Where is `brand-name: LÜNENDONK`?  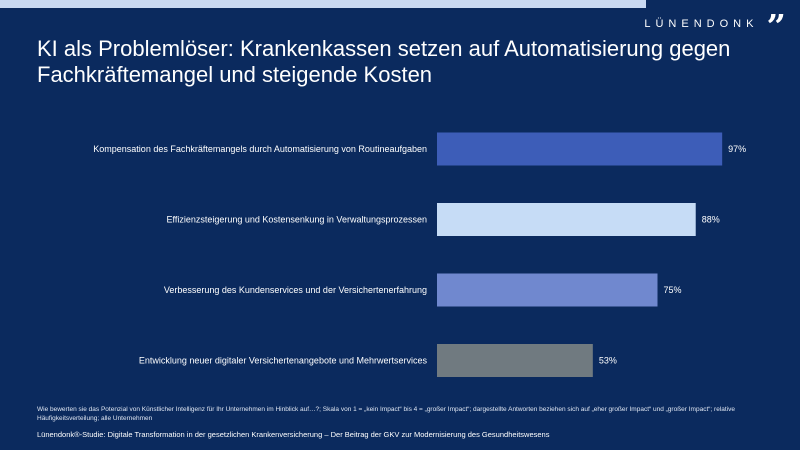 brand-name: LÜNENDONK is located at coordinates (701, 24).